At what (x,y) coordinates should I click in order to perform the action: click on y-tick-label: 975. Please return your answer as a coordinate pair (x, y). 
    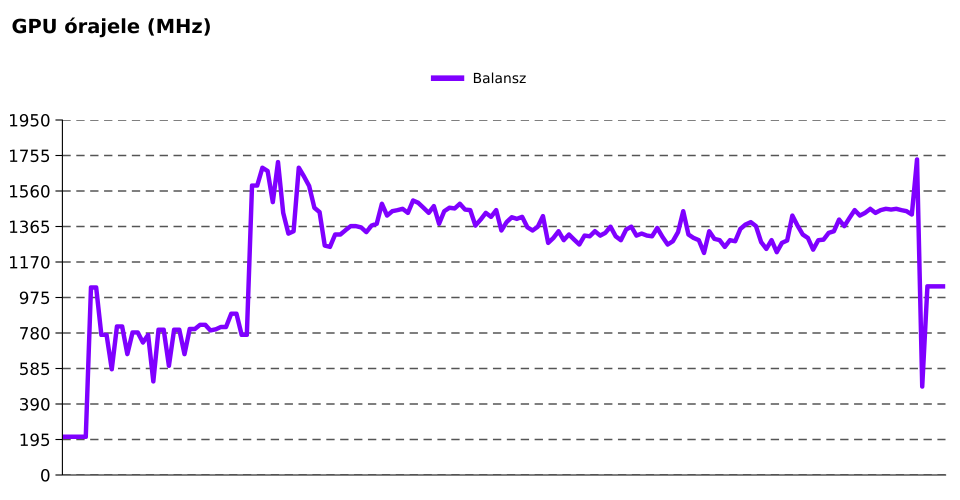
    Looking at the image, I should click on (35, 297).